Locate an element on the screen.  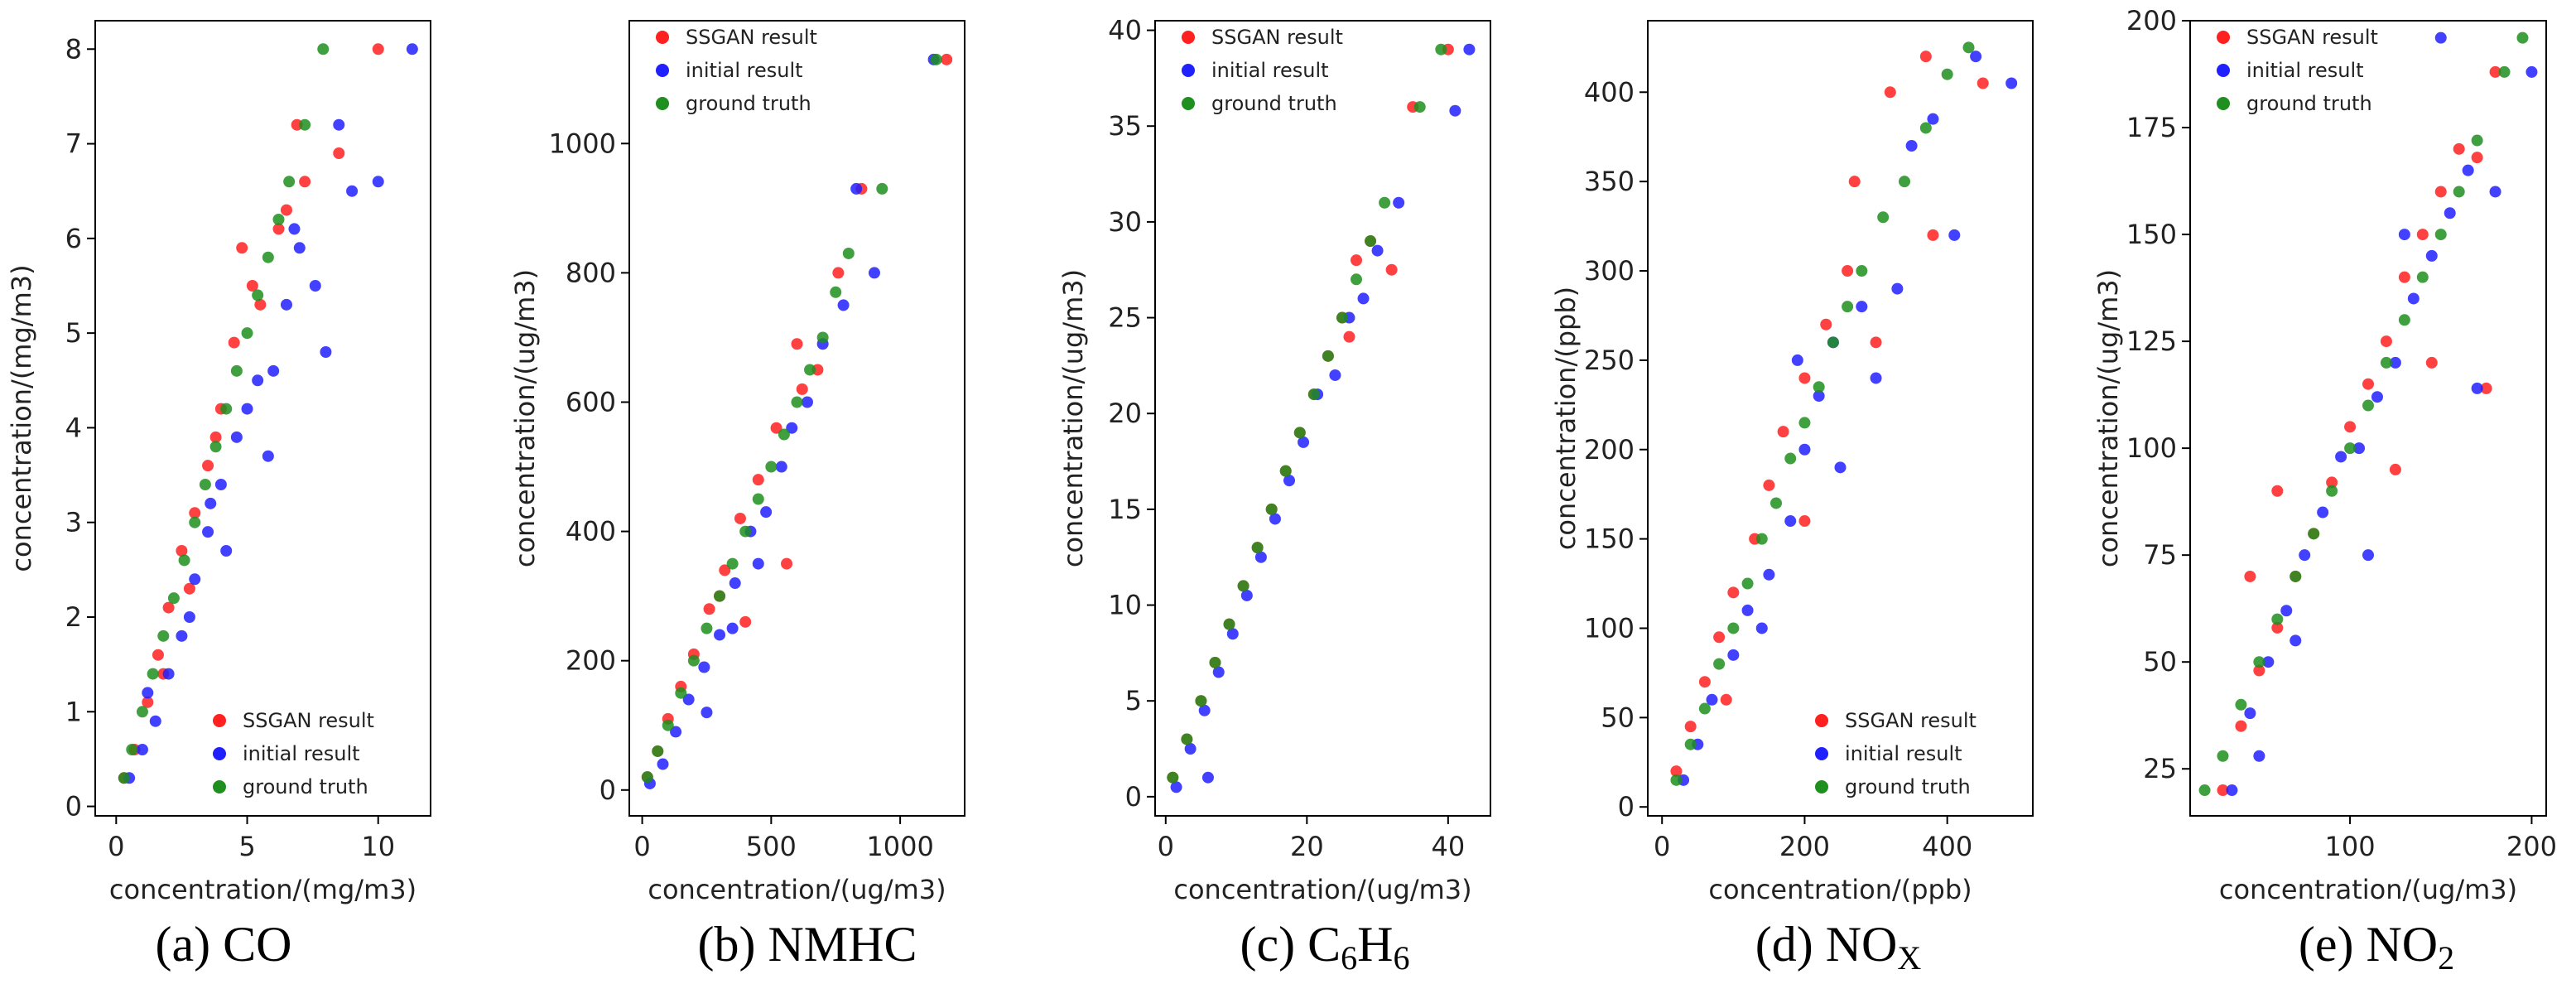
x-tick-label: 1000 is located at coordinates (899, 846).